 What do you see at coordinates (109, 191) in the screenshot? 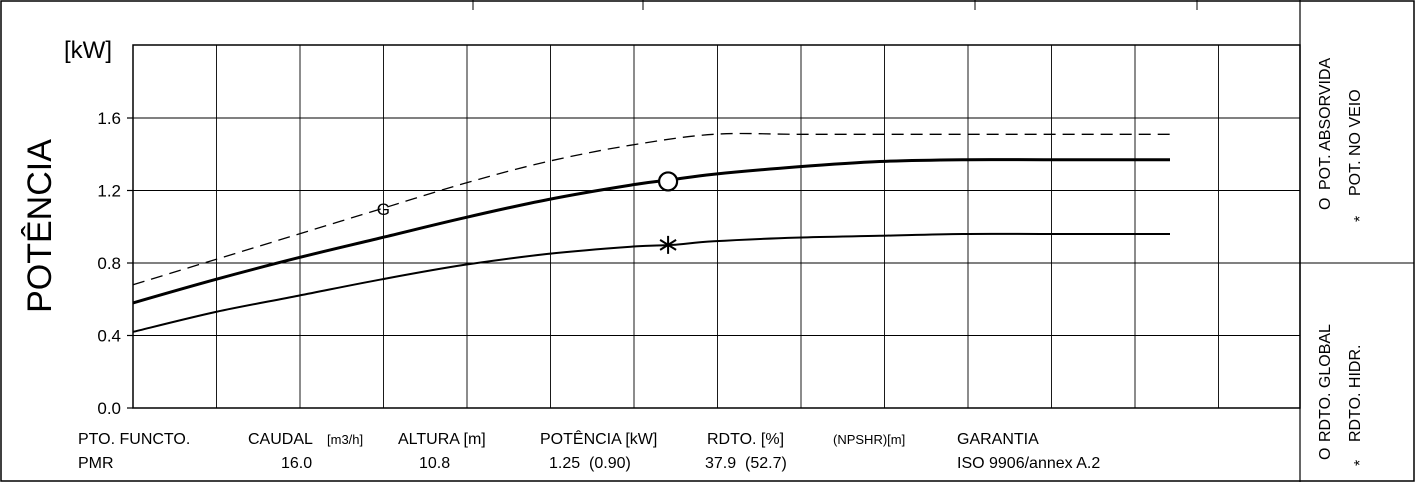
I see `y-tick-label: 1.2` at bounding box center [109, 191].